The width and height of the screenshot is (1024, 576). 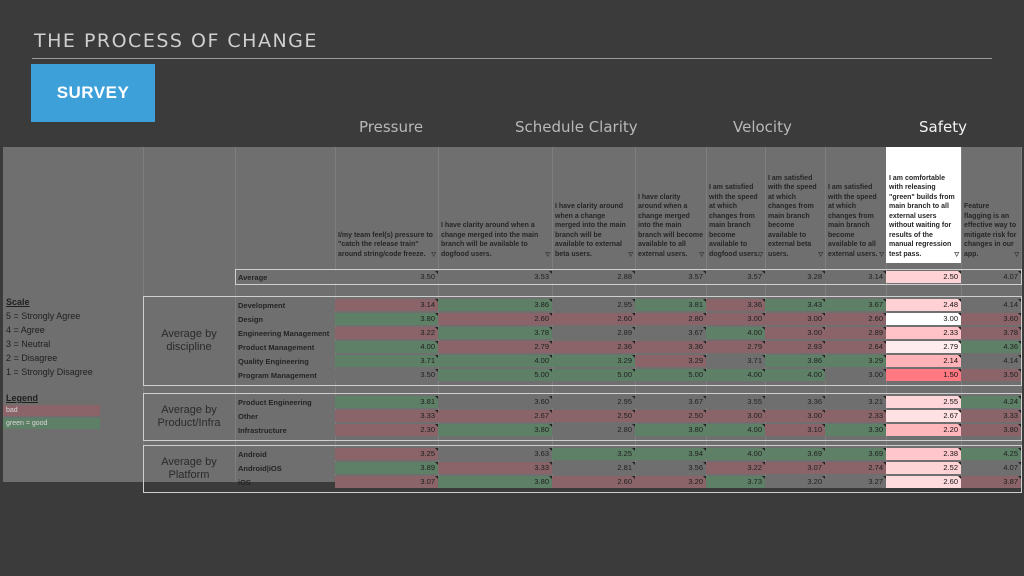 What do you see at coordinates (593, 347) in the screenshot?
I see `table-cell: 2.36` at bounding box center [593, 347].